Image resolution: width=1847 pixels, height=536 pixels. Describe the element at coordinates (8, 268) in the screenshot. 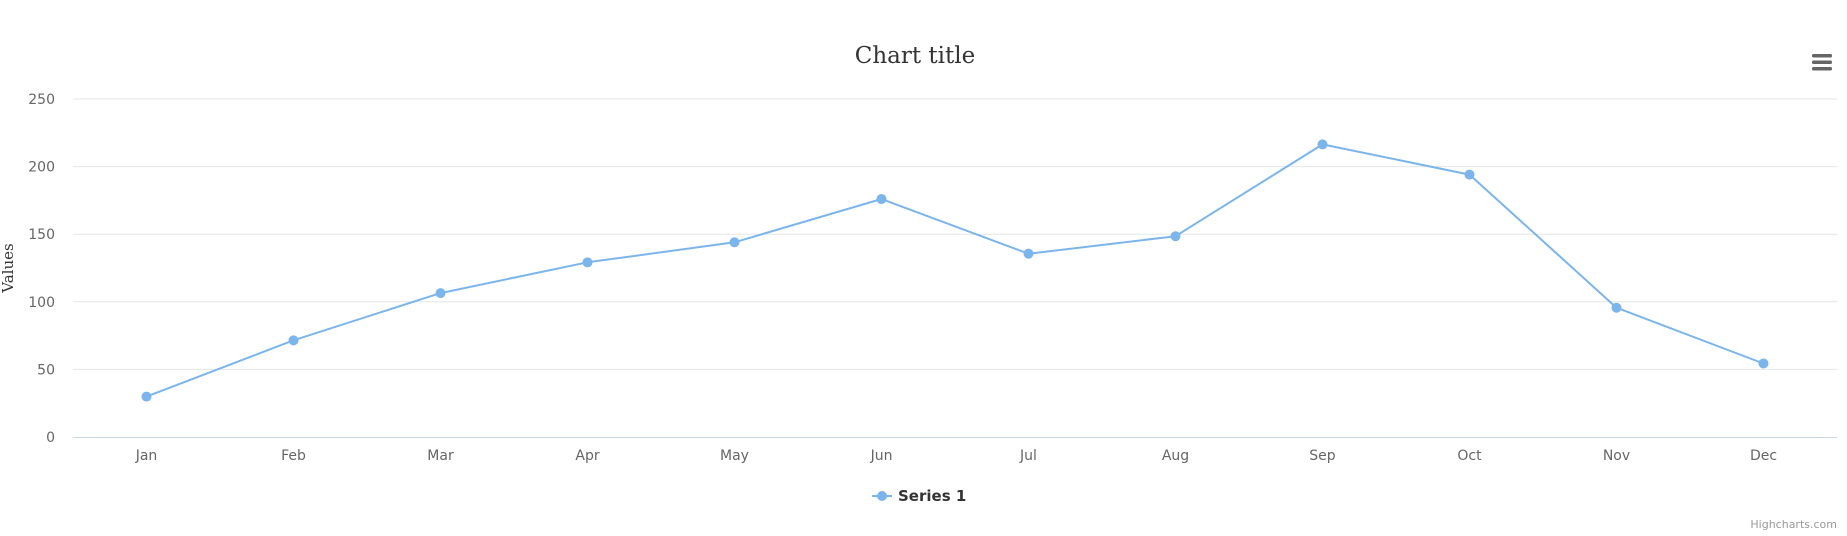

I see `y-axis-title: Values` at that location.